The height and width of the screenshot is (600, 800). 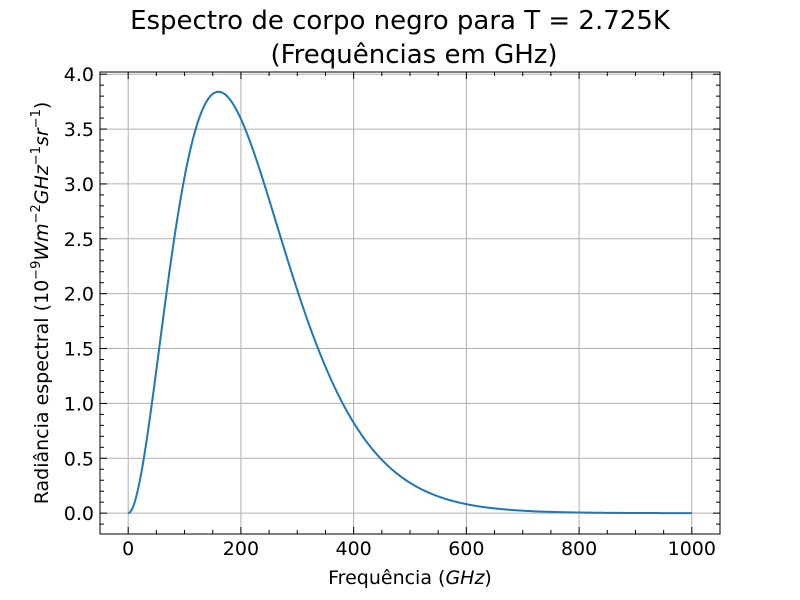 What do you see at coordinates (692, 549) in the screenshot?
I see `x-tick-label: 1000` at bounding box center [692, 549].